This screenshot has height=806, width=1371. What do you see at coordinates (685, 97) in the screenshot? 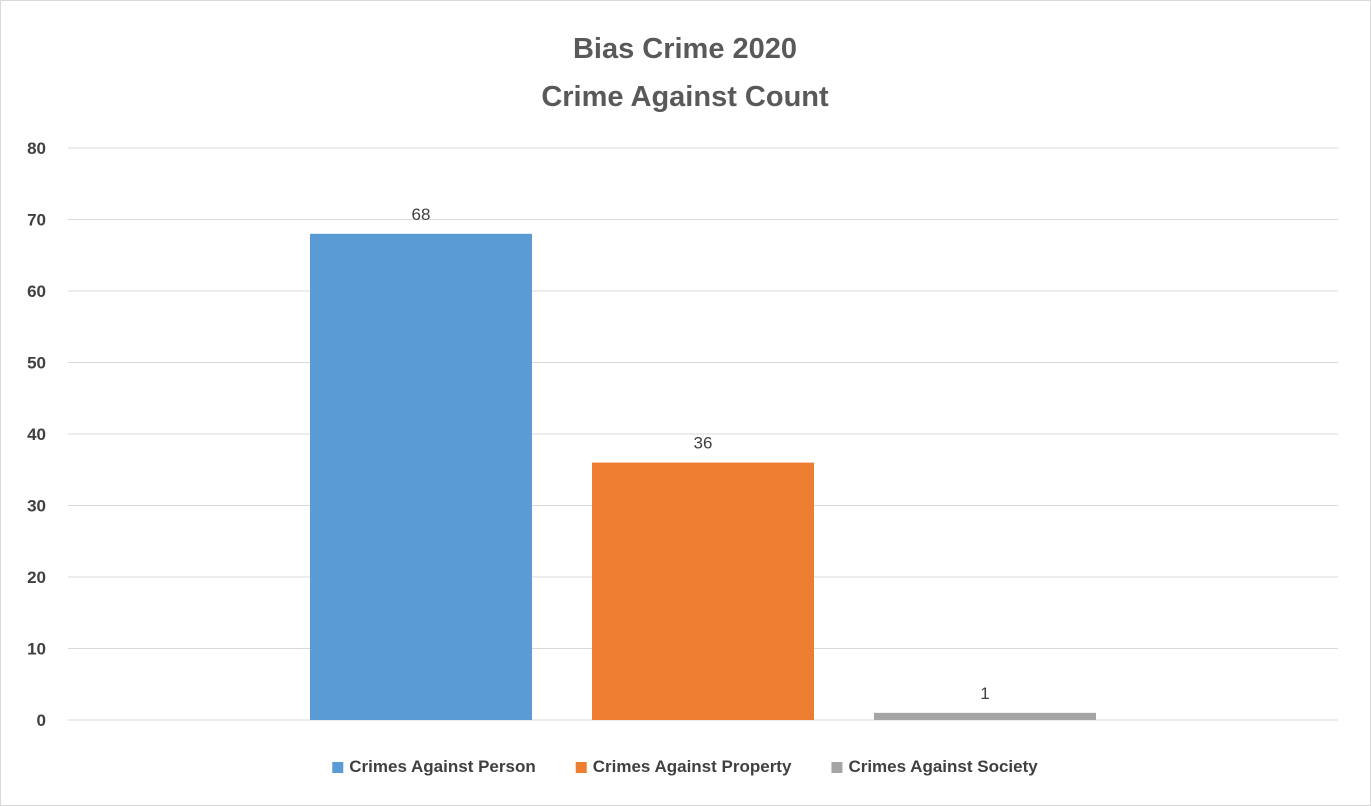
I see `chart-title-line-2: Crime Against Count` at bounding box center [685, 97].